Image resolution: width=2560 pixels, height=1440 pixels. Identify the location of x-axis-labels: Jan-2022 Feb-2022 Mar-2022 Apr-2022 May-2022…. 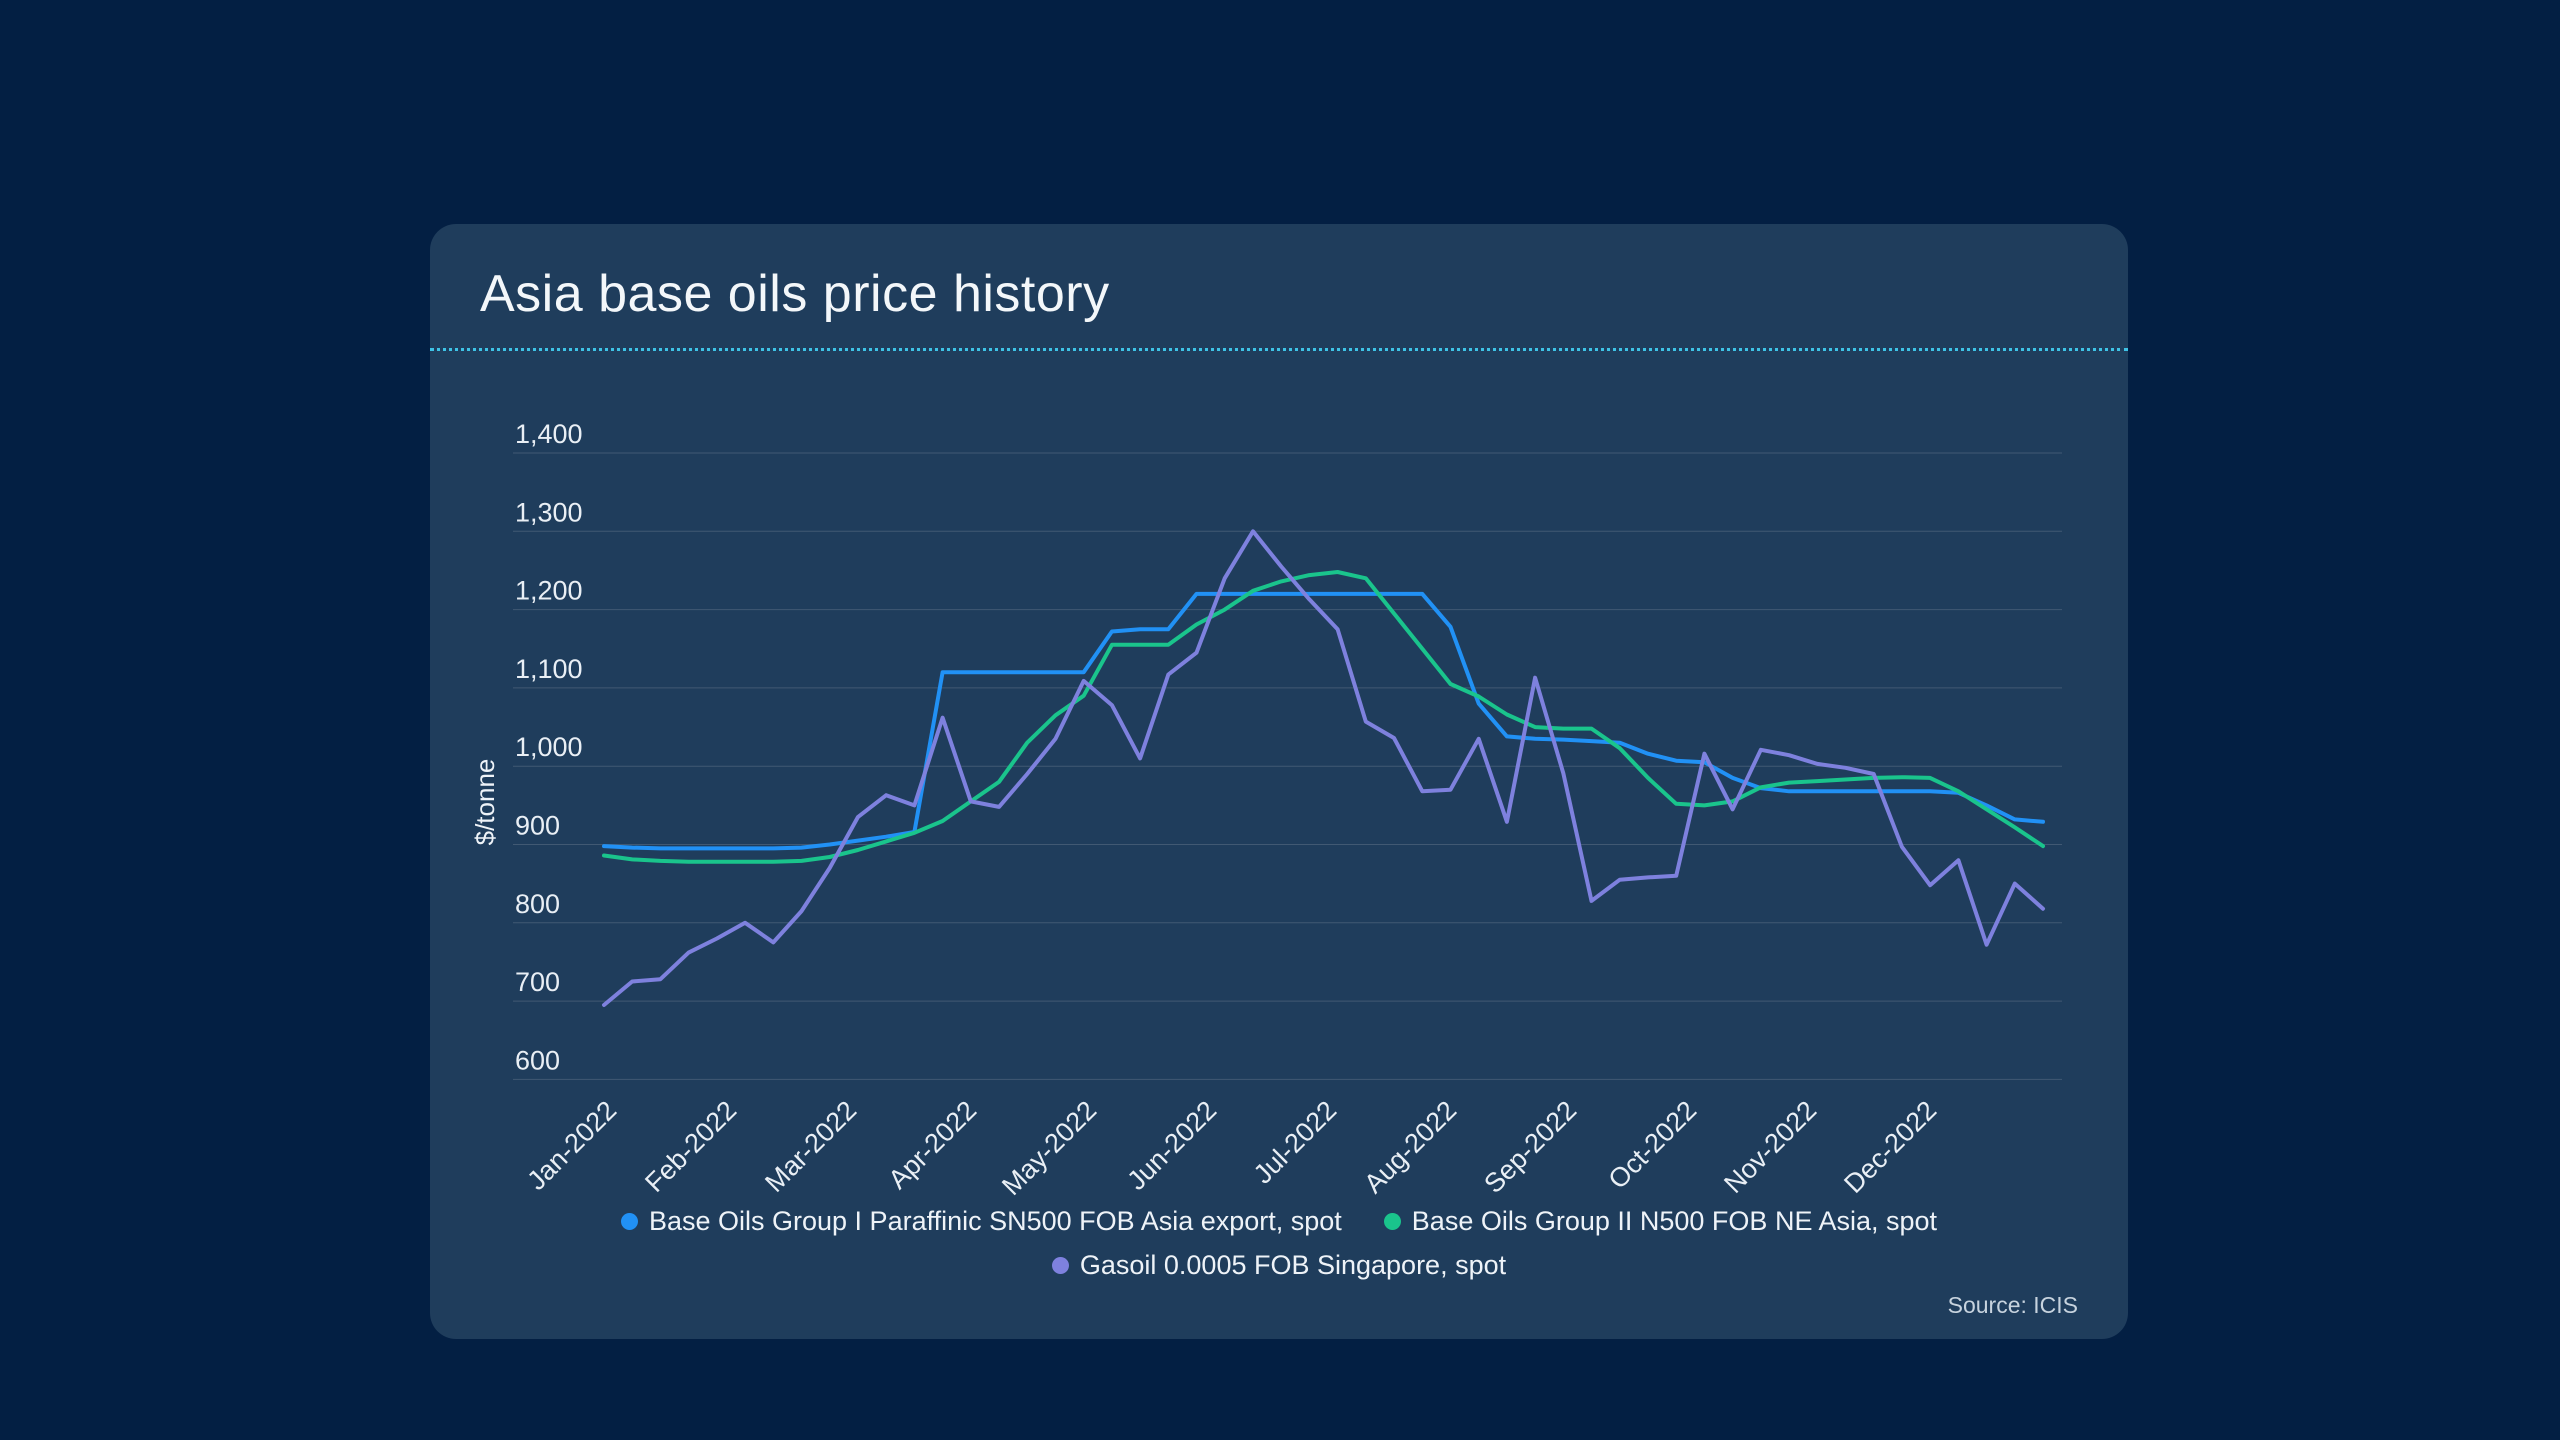
(1231, 1148).